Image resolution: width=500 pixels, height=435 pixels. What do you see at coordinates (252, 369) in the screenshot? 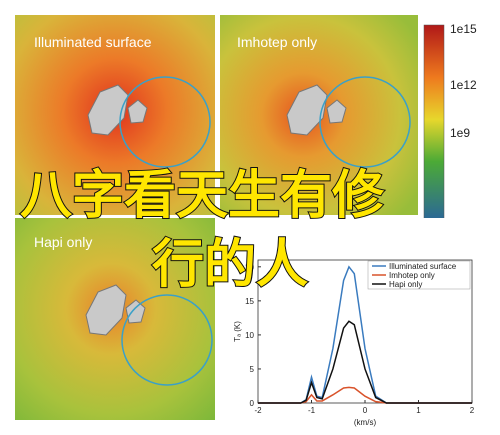
I see `y-tick-label: 5` at bounding box center [252, 369].